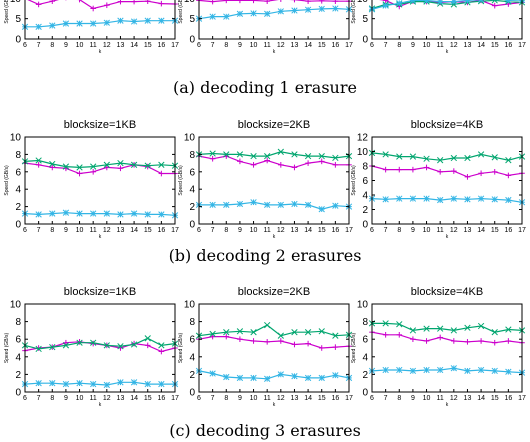 The image size is (530, 442). What do you see at coordinates (386, 398) in the screenshot?
I see `x-tick-label: 7` at bounding box center [386, 398].